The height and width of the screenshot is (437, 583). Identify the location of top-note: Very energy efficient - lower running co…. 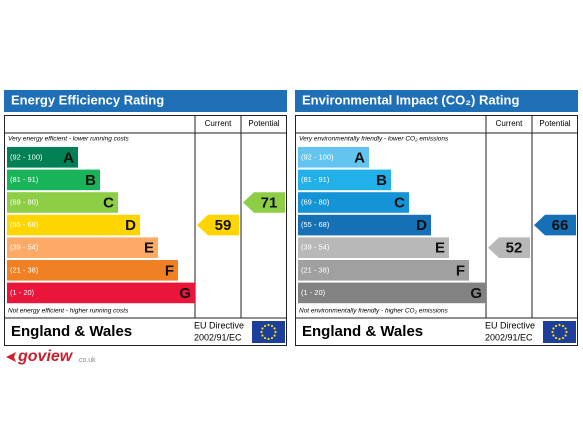
(69, 139).